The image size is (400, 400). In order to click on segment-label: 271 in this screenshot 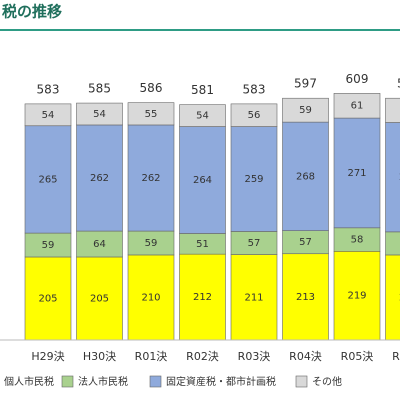, I will do `click(356, 173)`.